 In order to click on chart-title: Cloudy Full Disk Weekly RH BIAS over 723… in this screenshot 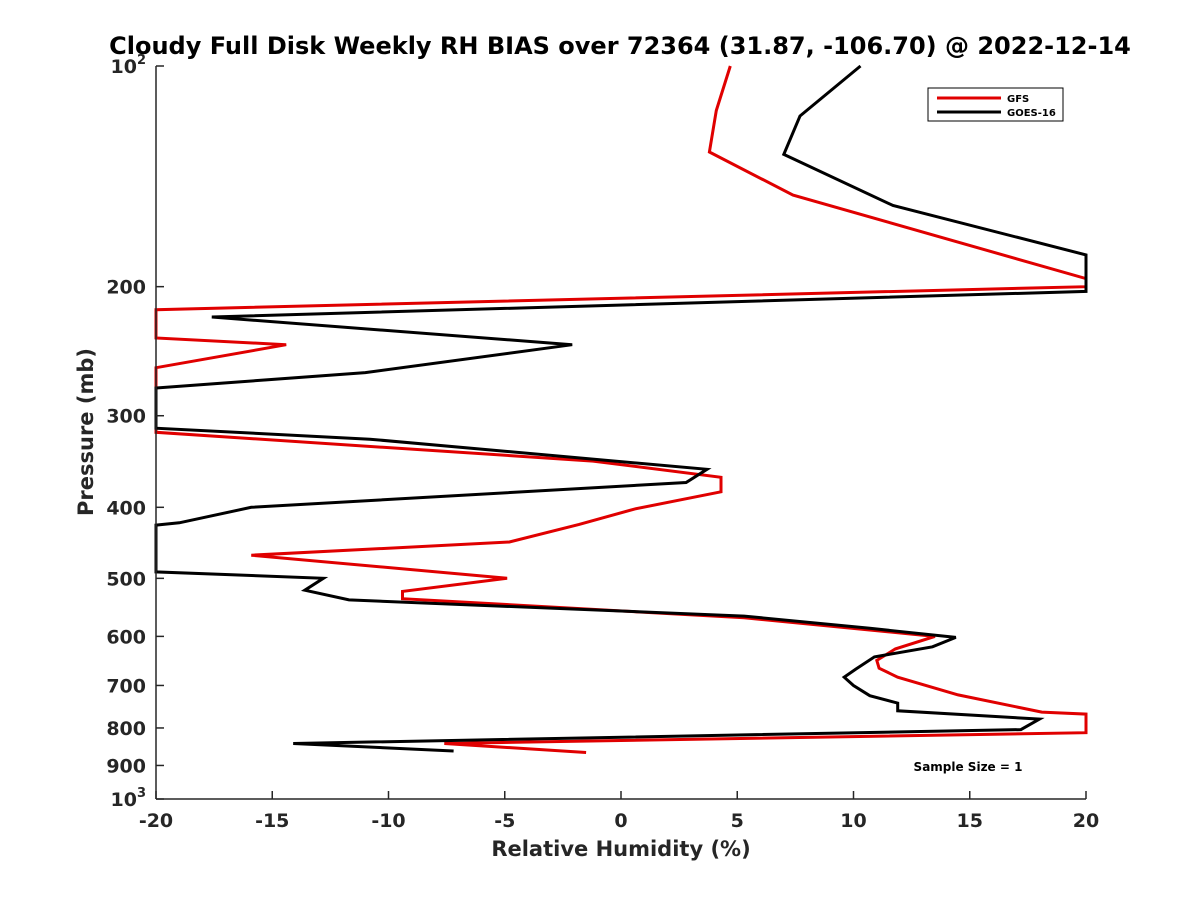, I will do `click(620, 46)`.